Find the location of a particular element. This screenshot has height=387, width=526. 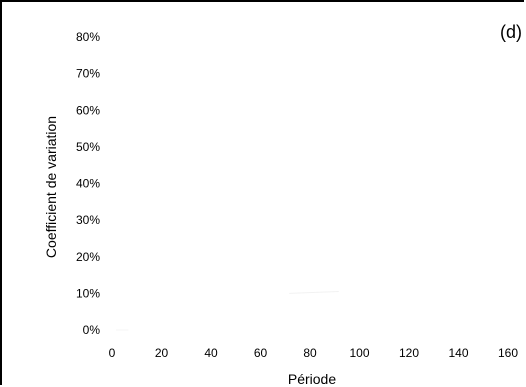

y-tick-label: 20% is located at coordinates (88, 257).